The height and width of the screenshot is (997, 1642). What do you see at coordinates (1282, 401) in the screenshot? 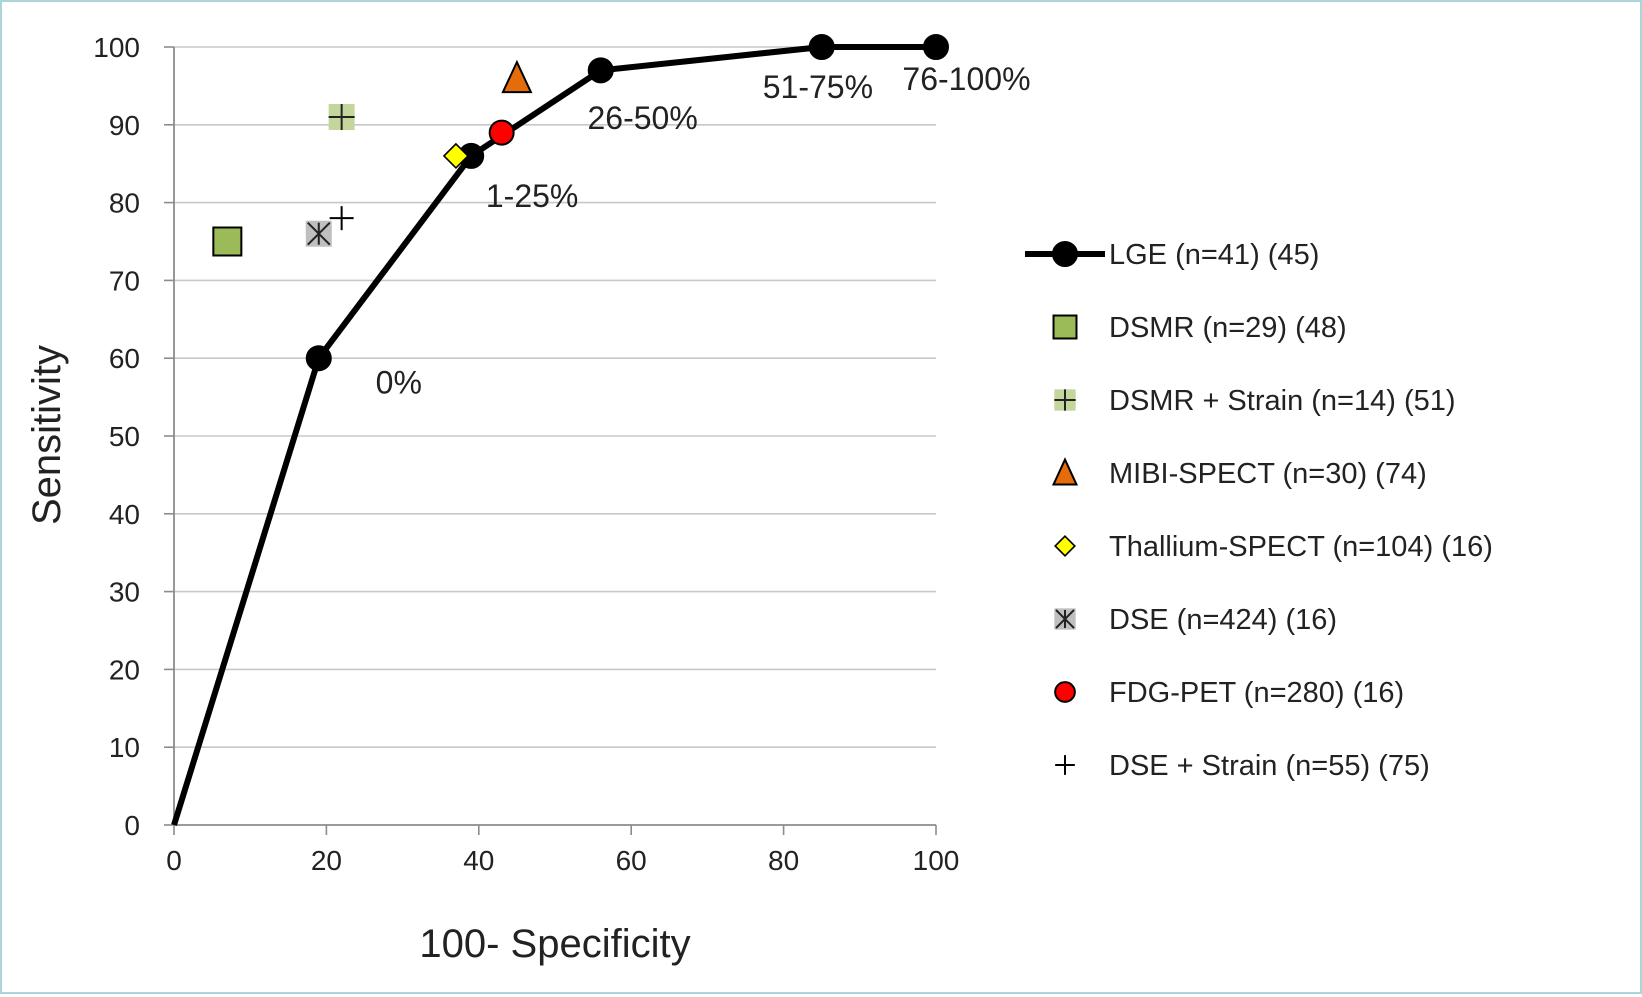
I see `legend-label: DSMR + Strain (n=14) (51)` at bounding box center [1282, 401].